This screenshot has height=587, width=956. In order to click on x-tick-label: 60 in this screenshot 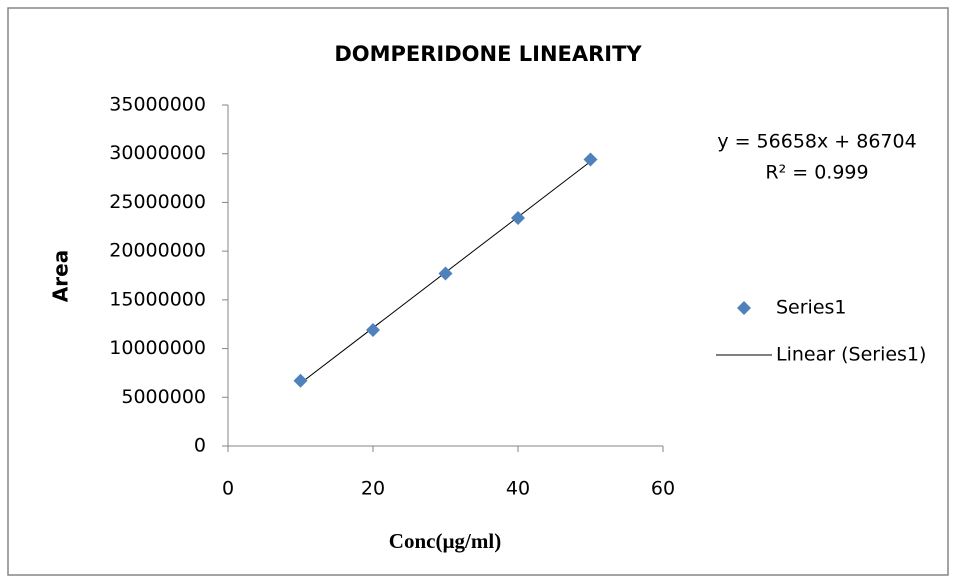, I will do `click(663, 489)`.